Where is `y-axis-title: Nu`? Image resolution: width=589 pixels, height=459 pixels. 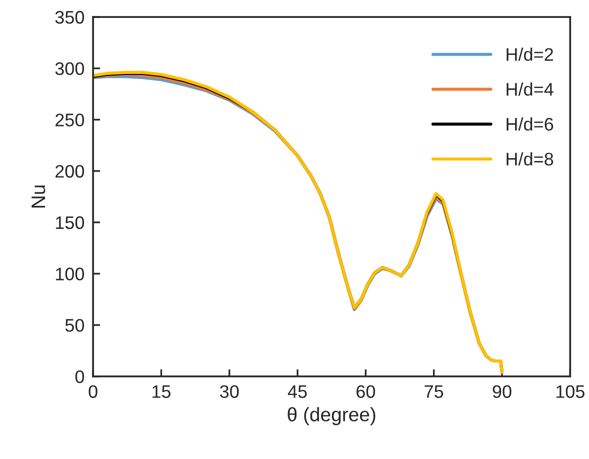
y-axis-title: Nu is located at coordinates (39, 197).